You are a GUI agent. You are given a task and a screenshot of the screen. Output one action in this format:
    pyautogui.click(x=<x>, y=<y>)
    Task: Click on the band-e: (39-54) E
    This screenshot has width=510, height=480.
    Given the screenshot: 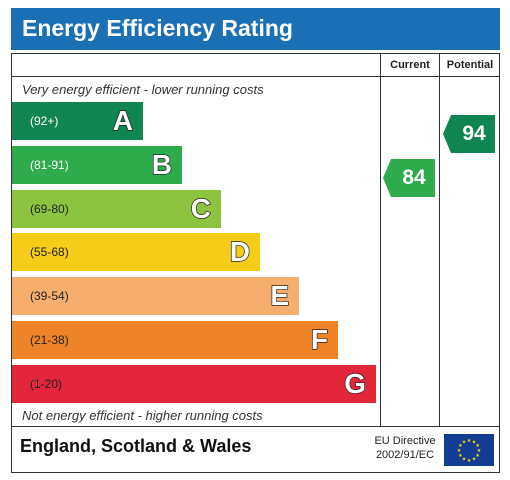 What is the action you would take?
    pyautogui.click(x=155, y=296)
    